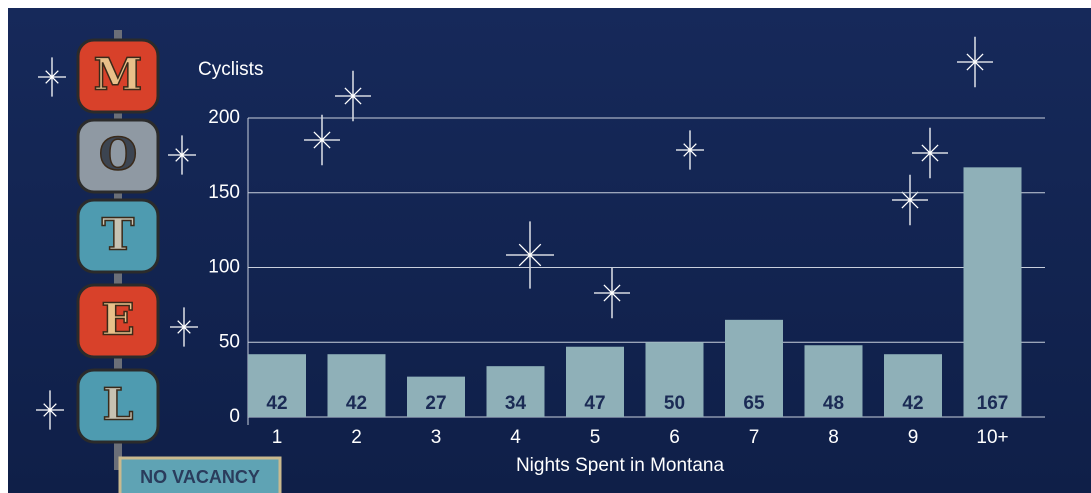  I want to click on x-tick-label: 3, so click(436, 437).